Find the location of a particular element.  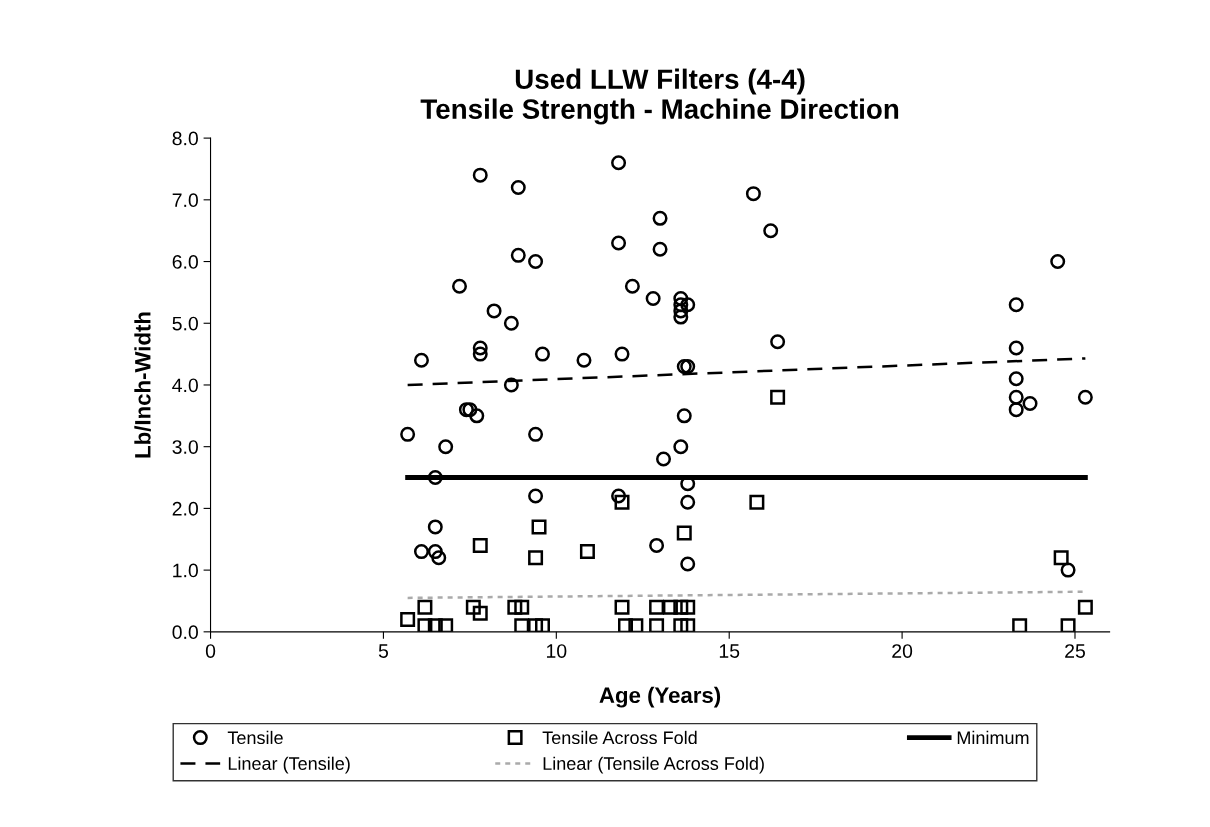

x-tick-label: 25 is located at coordinates (1075, 651).